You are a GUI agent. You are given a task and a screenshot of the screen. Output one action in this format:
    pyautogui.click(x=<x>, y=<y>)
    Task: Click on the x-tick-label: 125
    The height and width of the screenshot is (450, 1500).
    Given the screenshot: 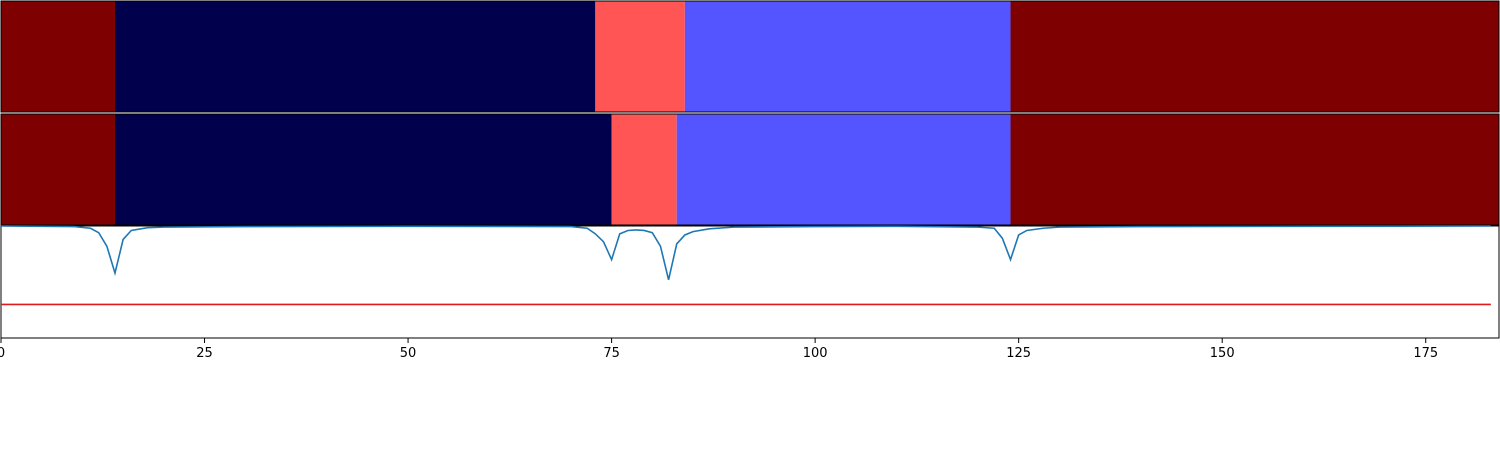 What is the action you would take?
    pyautogui.click(x=1018, y=353)
    